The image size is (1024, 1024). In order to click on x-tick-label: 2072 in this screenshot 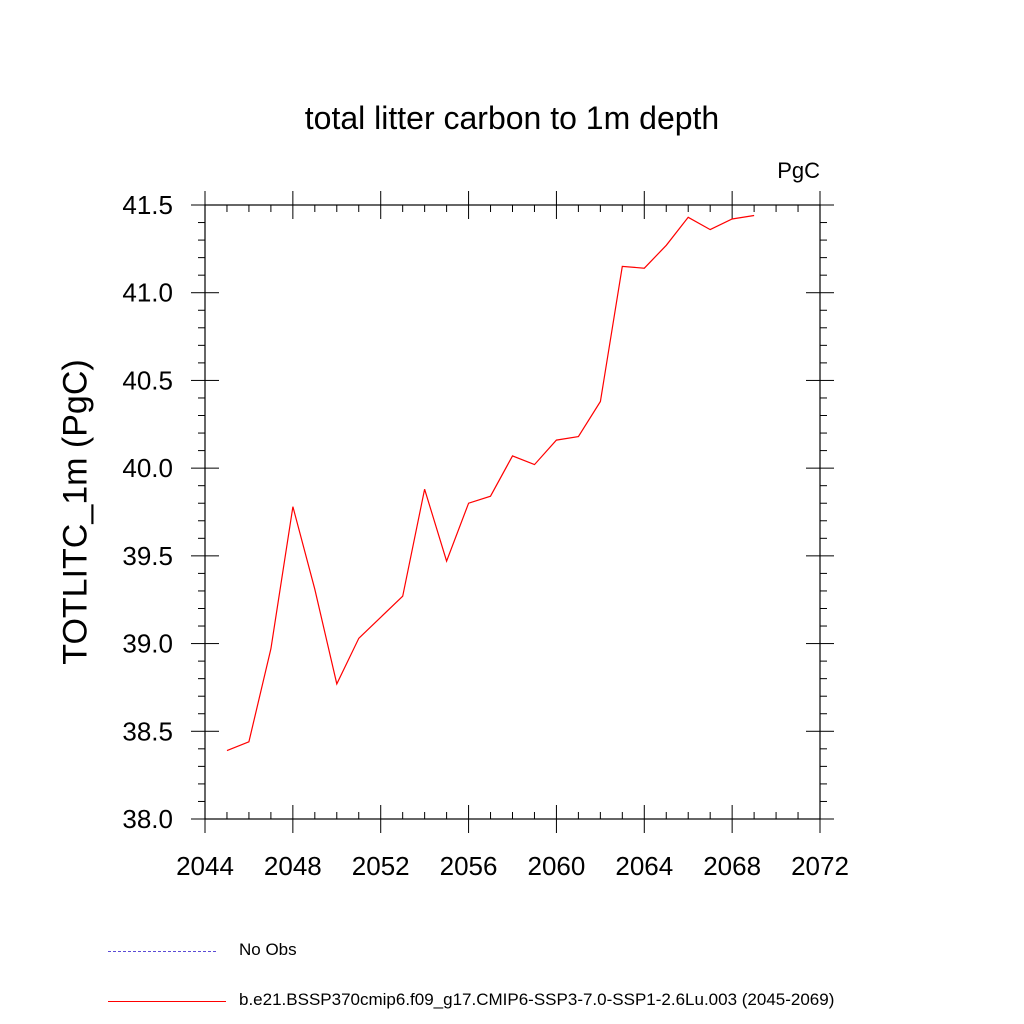, I will do `click(820, 866)`.